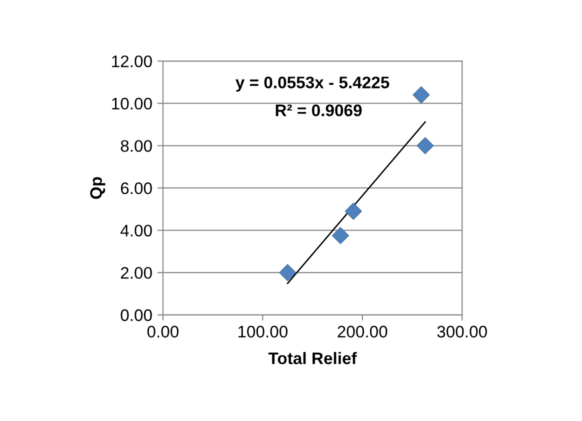  What do you see at coordinates (136, 188) in the screenshot?
I see `y-tick-label: 6.00` at bounding box center [136, 188].